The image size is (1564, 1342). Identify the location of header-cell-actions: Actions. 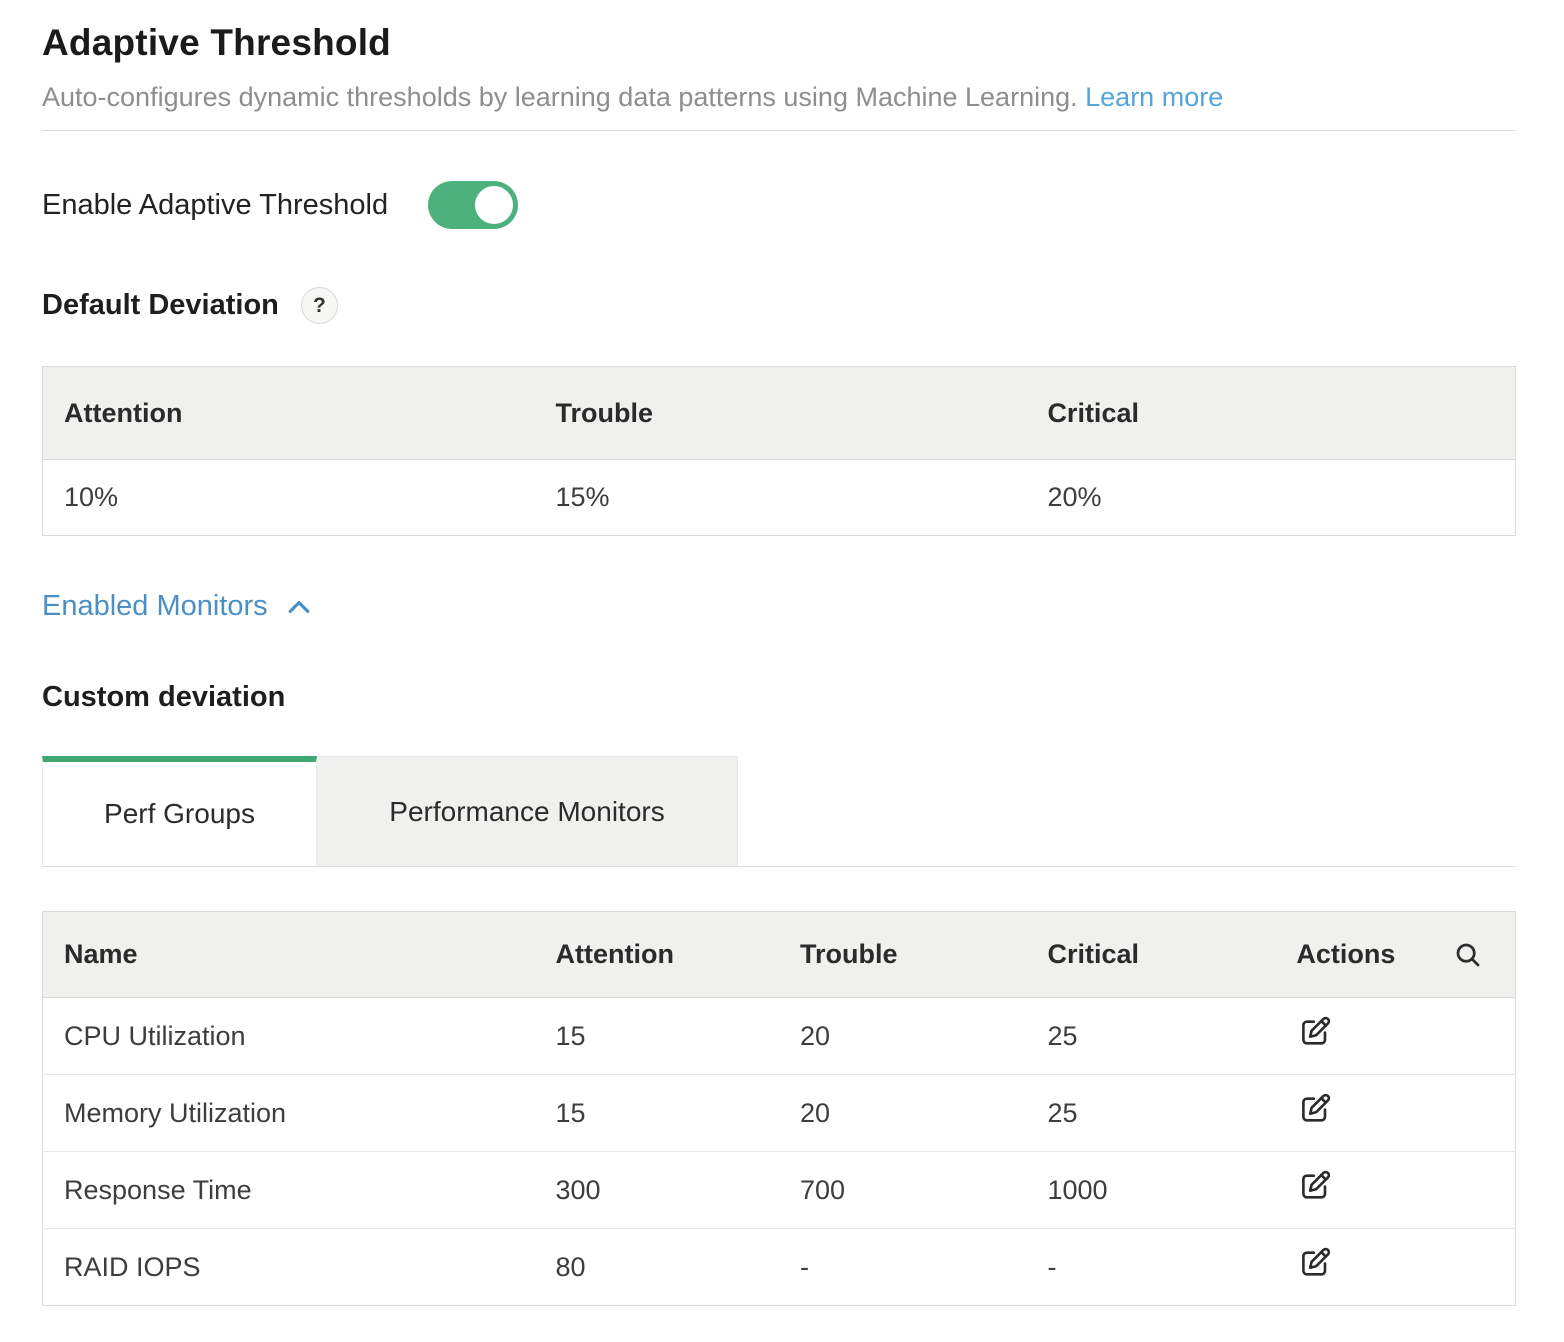
(1395, 954).